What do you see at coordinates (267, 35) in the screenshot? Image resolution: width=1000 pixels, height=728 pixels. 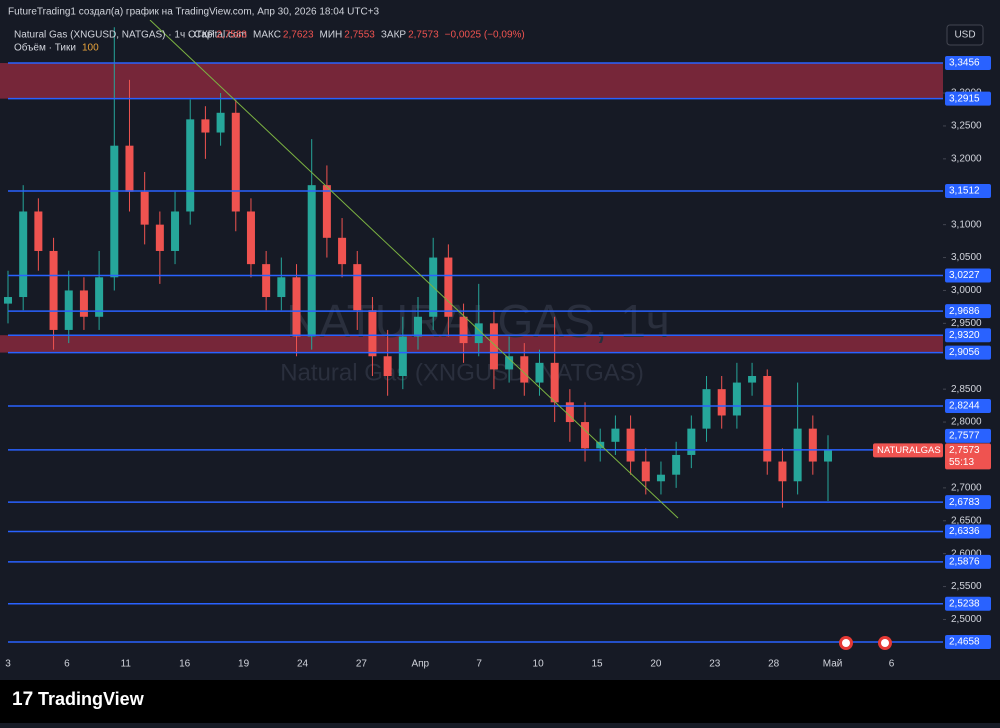 I see `ohlc-label: МАКС` at bounding box center [267, 35].